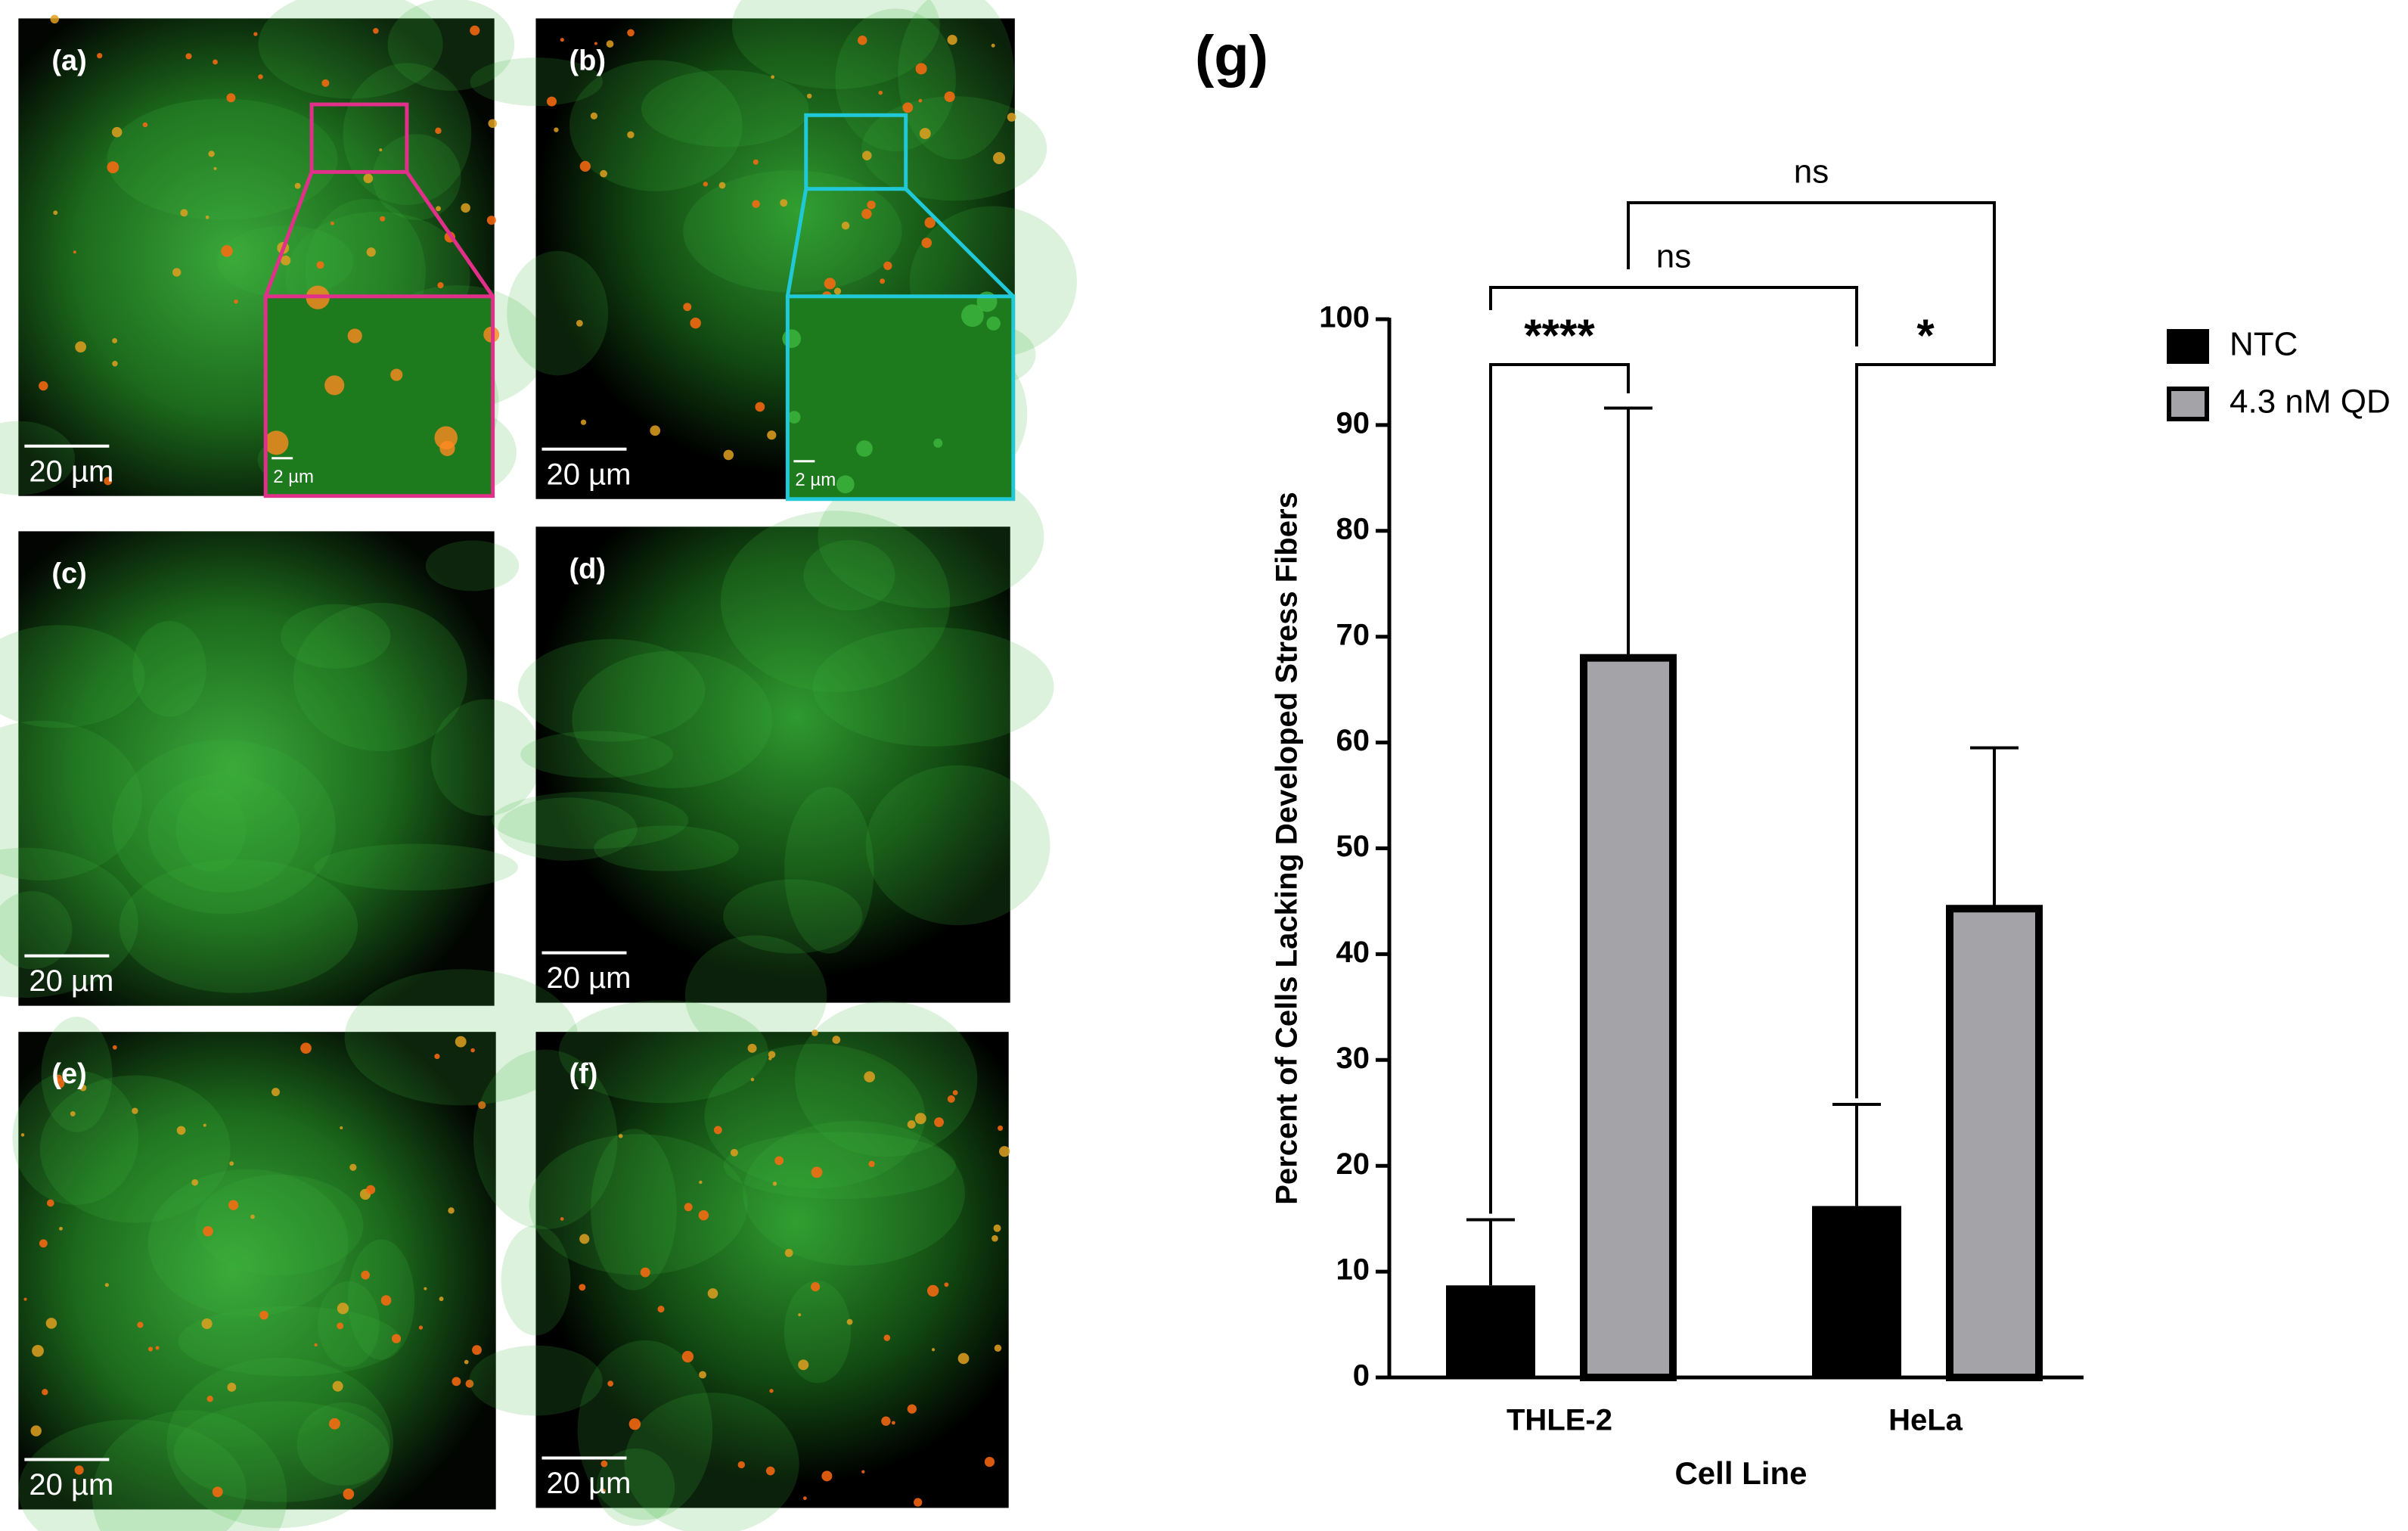  Describe the element at coordinates (900, 398) in the screenshot. I see `inset-frame` at that location.